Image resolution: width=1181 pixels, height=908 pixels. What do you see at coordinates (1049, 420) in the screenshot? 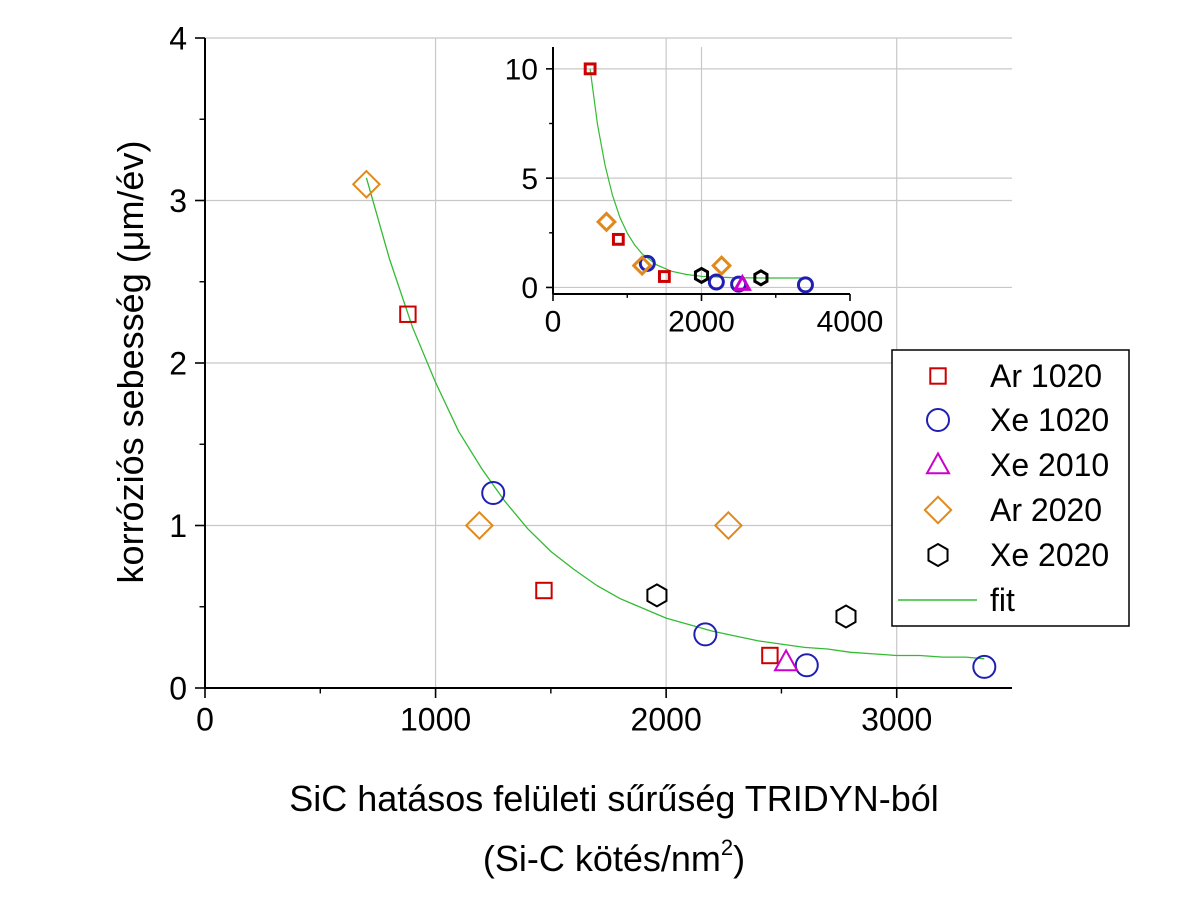
I see `legend-label-xe-1020: Xe 1020` at bounding box center [1049, 420].